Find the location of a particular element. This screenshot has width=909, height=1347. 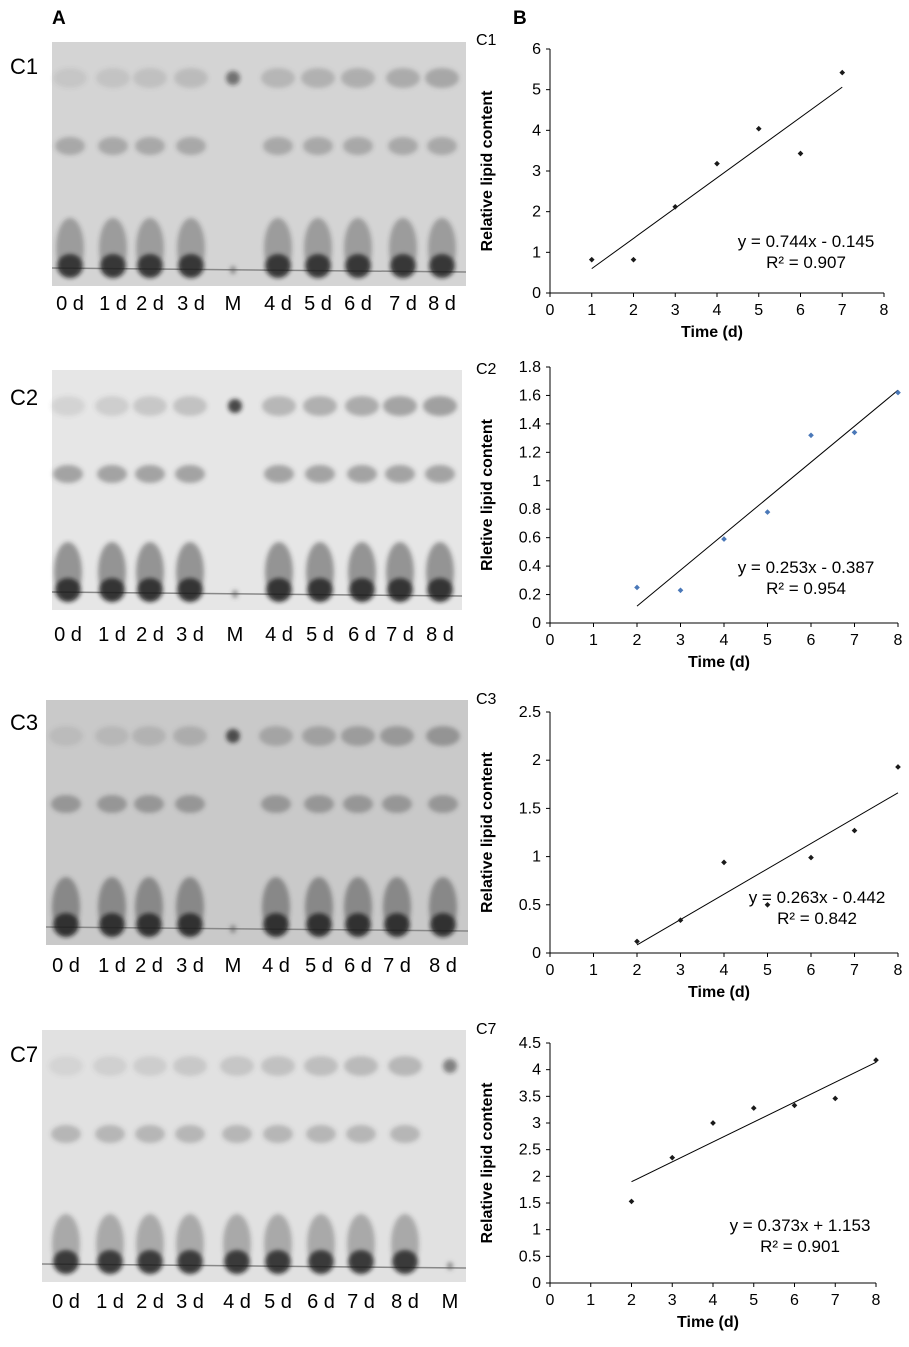

chart-label: C7 is located at coordinates (486, 1029).